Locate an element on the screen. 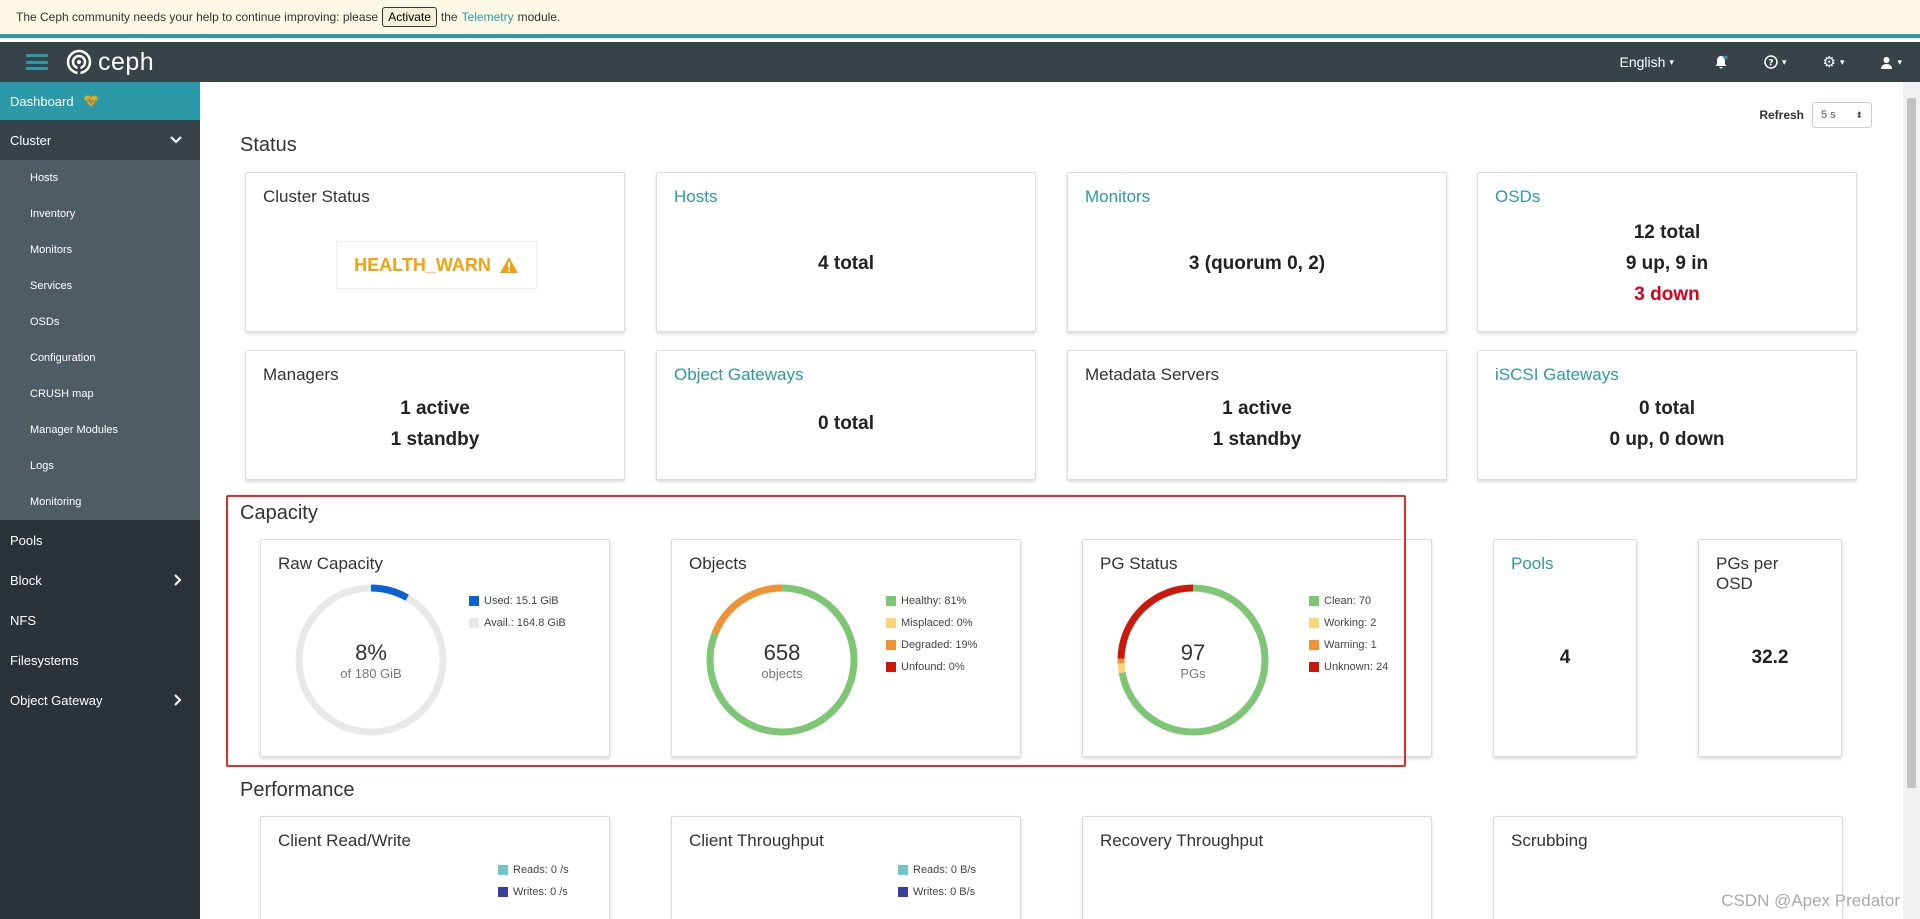 The image size is (1920, 919). card-title: Raw Capacity is located at coordinates (330, 563).